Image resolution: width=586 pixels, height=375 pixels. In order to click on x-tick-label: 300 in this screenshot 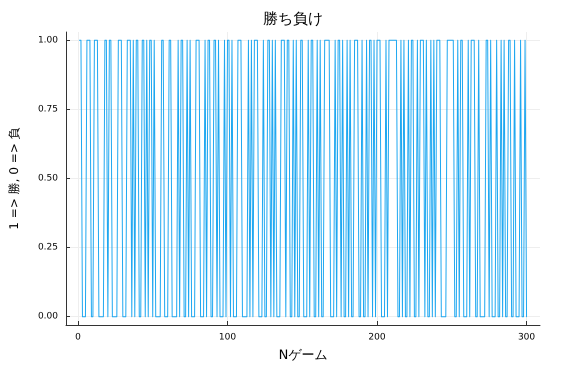, I will do `click(527, 337)`.